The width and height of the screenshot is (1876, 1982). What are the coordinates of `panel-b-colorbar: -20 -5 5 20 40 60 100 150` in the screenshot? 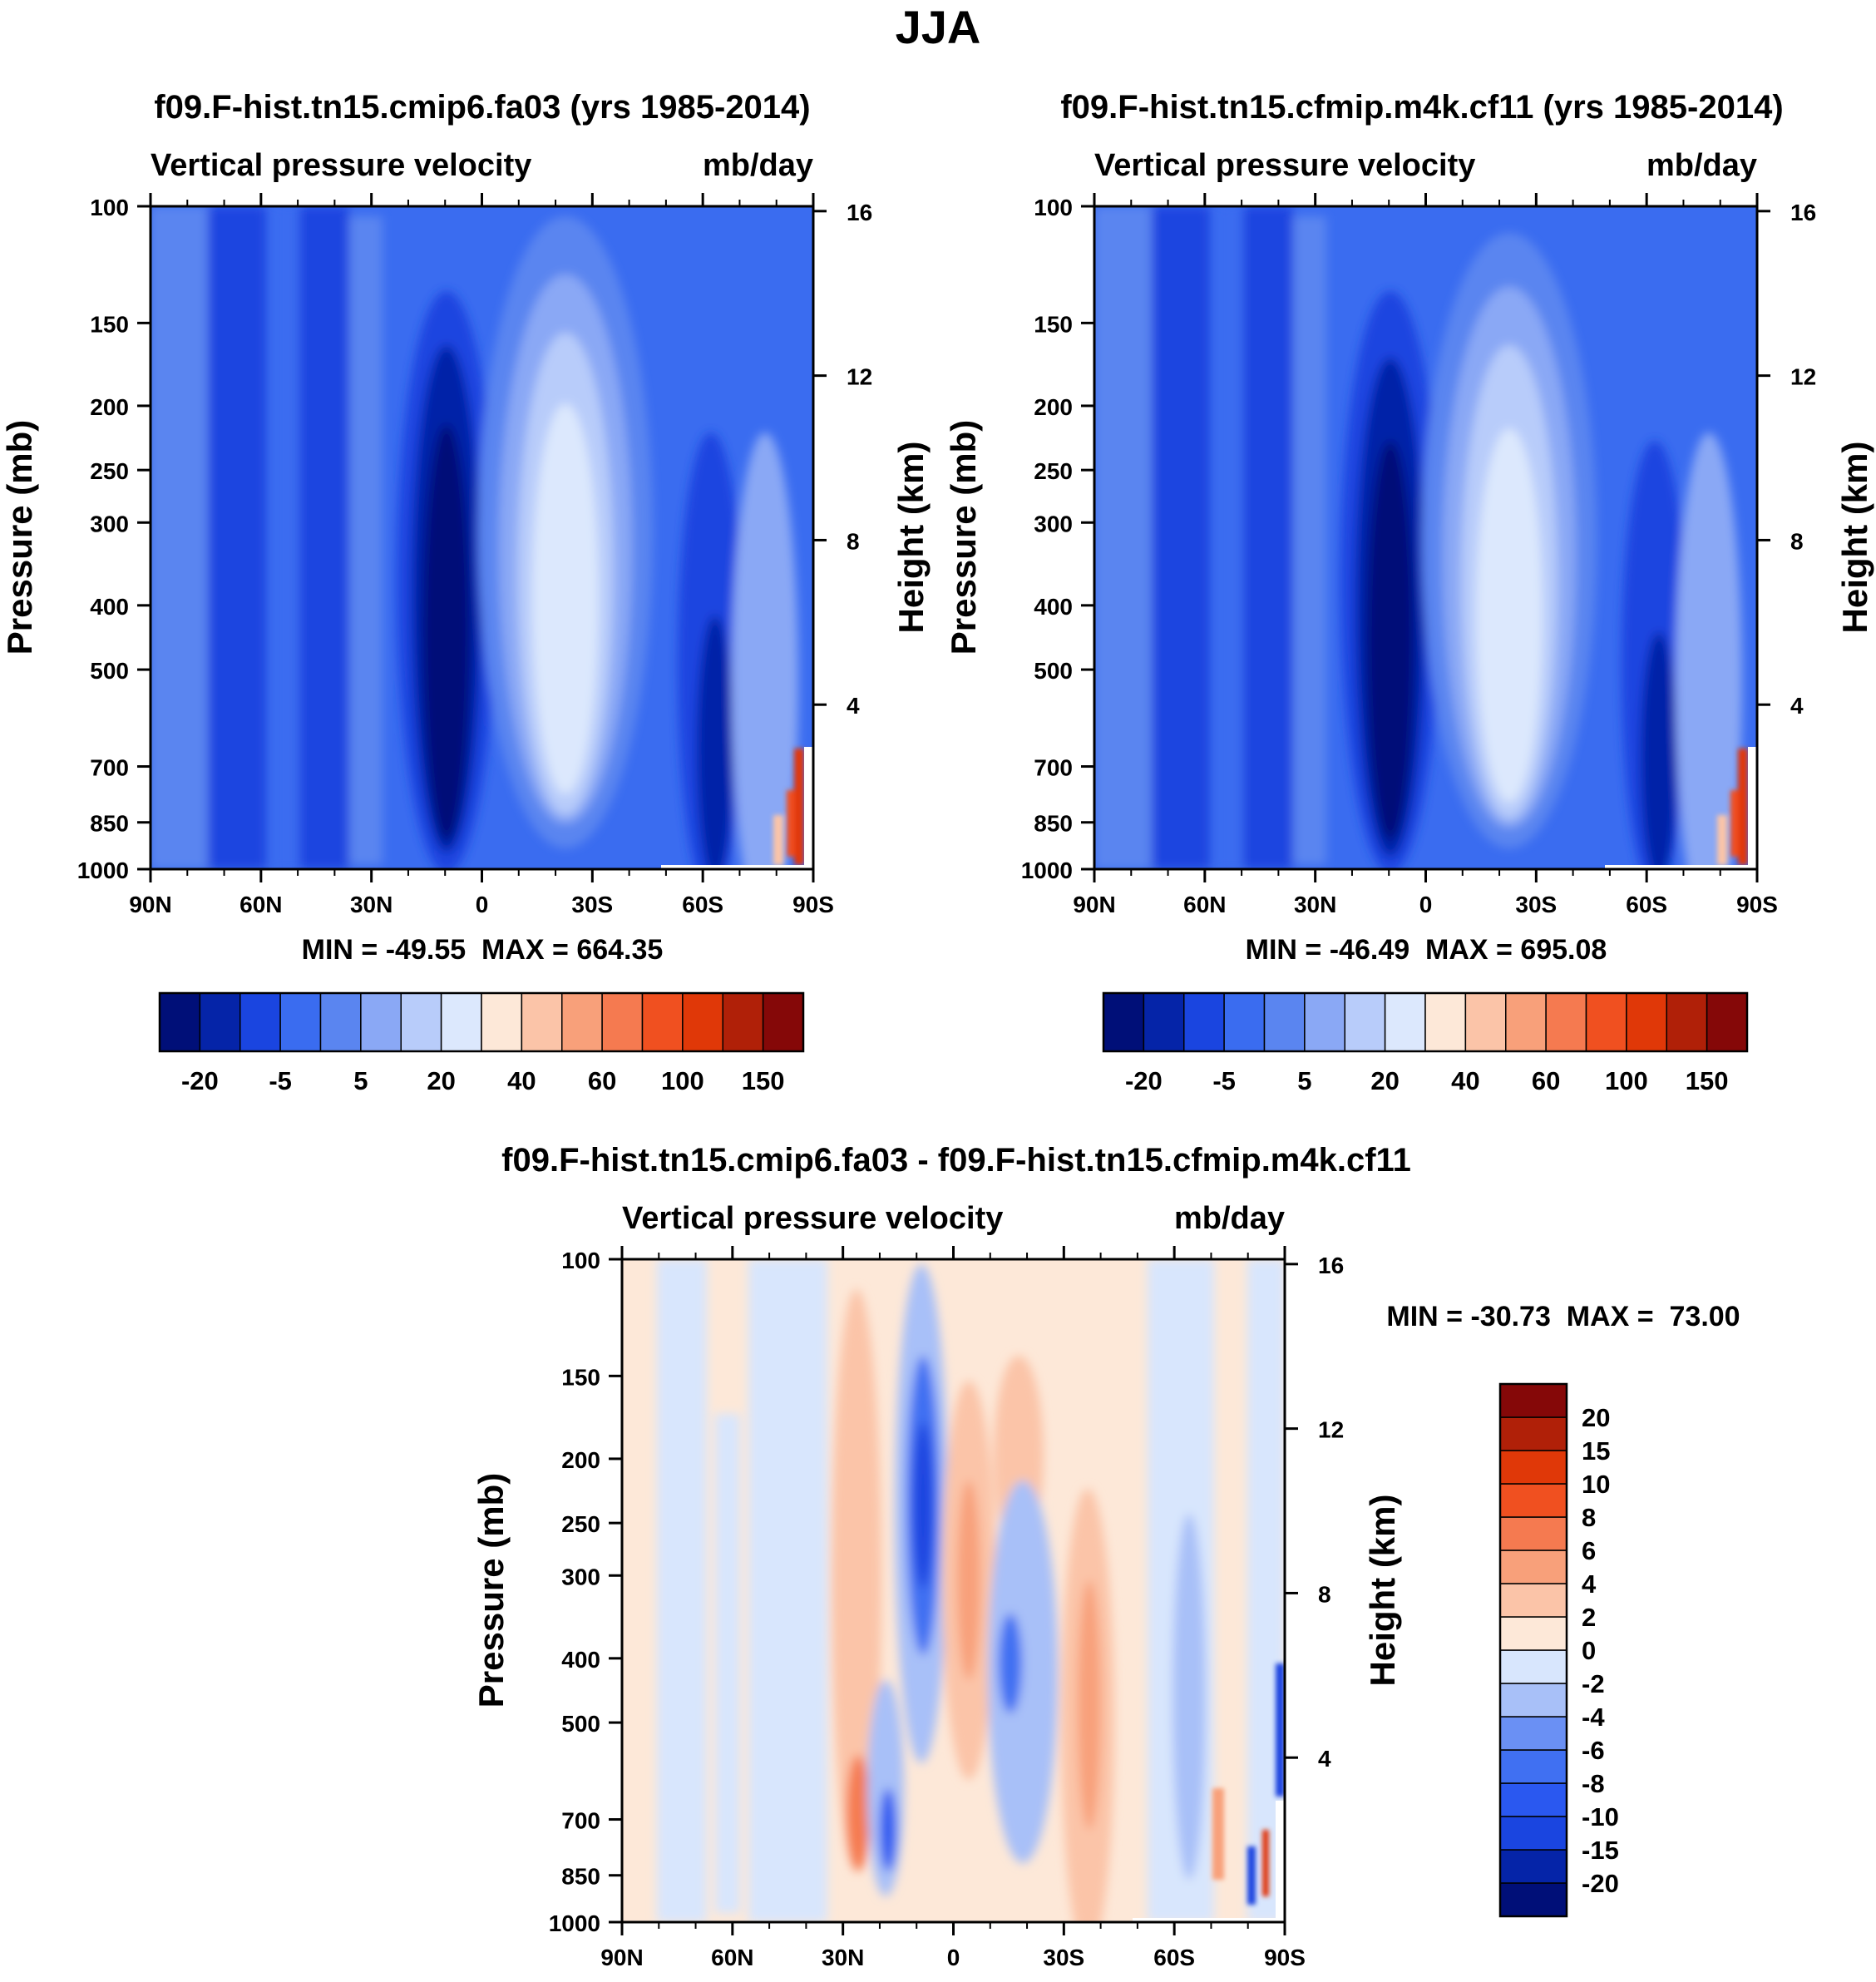 It's located at (1425, 1043).